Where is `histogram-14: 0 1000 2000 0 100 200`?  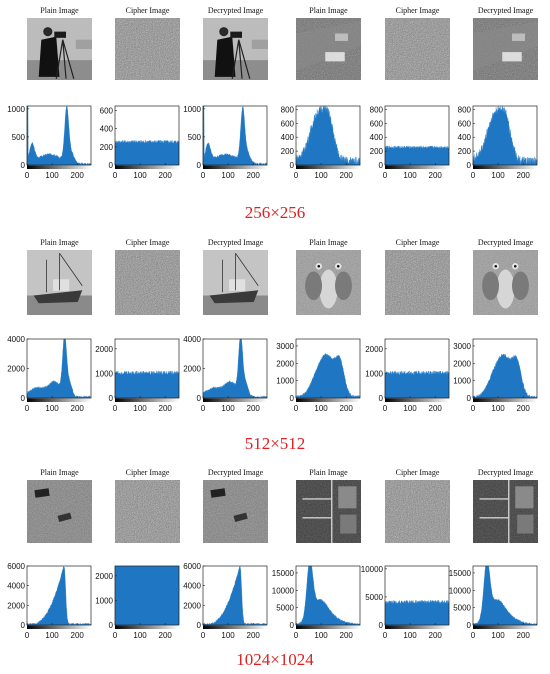
histogram-14: 0 1000 2000 0 100 200 is located at coordinates (137, 602).